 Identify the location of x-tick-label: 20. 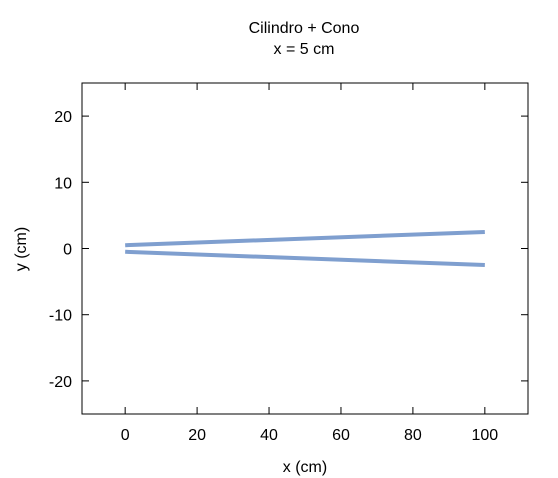
(197, 435).